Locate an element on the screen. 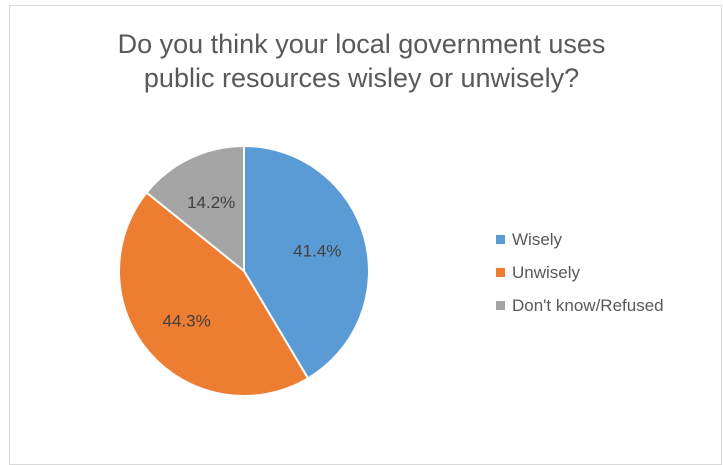  data-label-unwisely: 44.3% is located at coordinates (187, 320).